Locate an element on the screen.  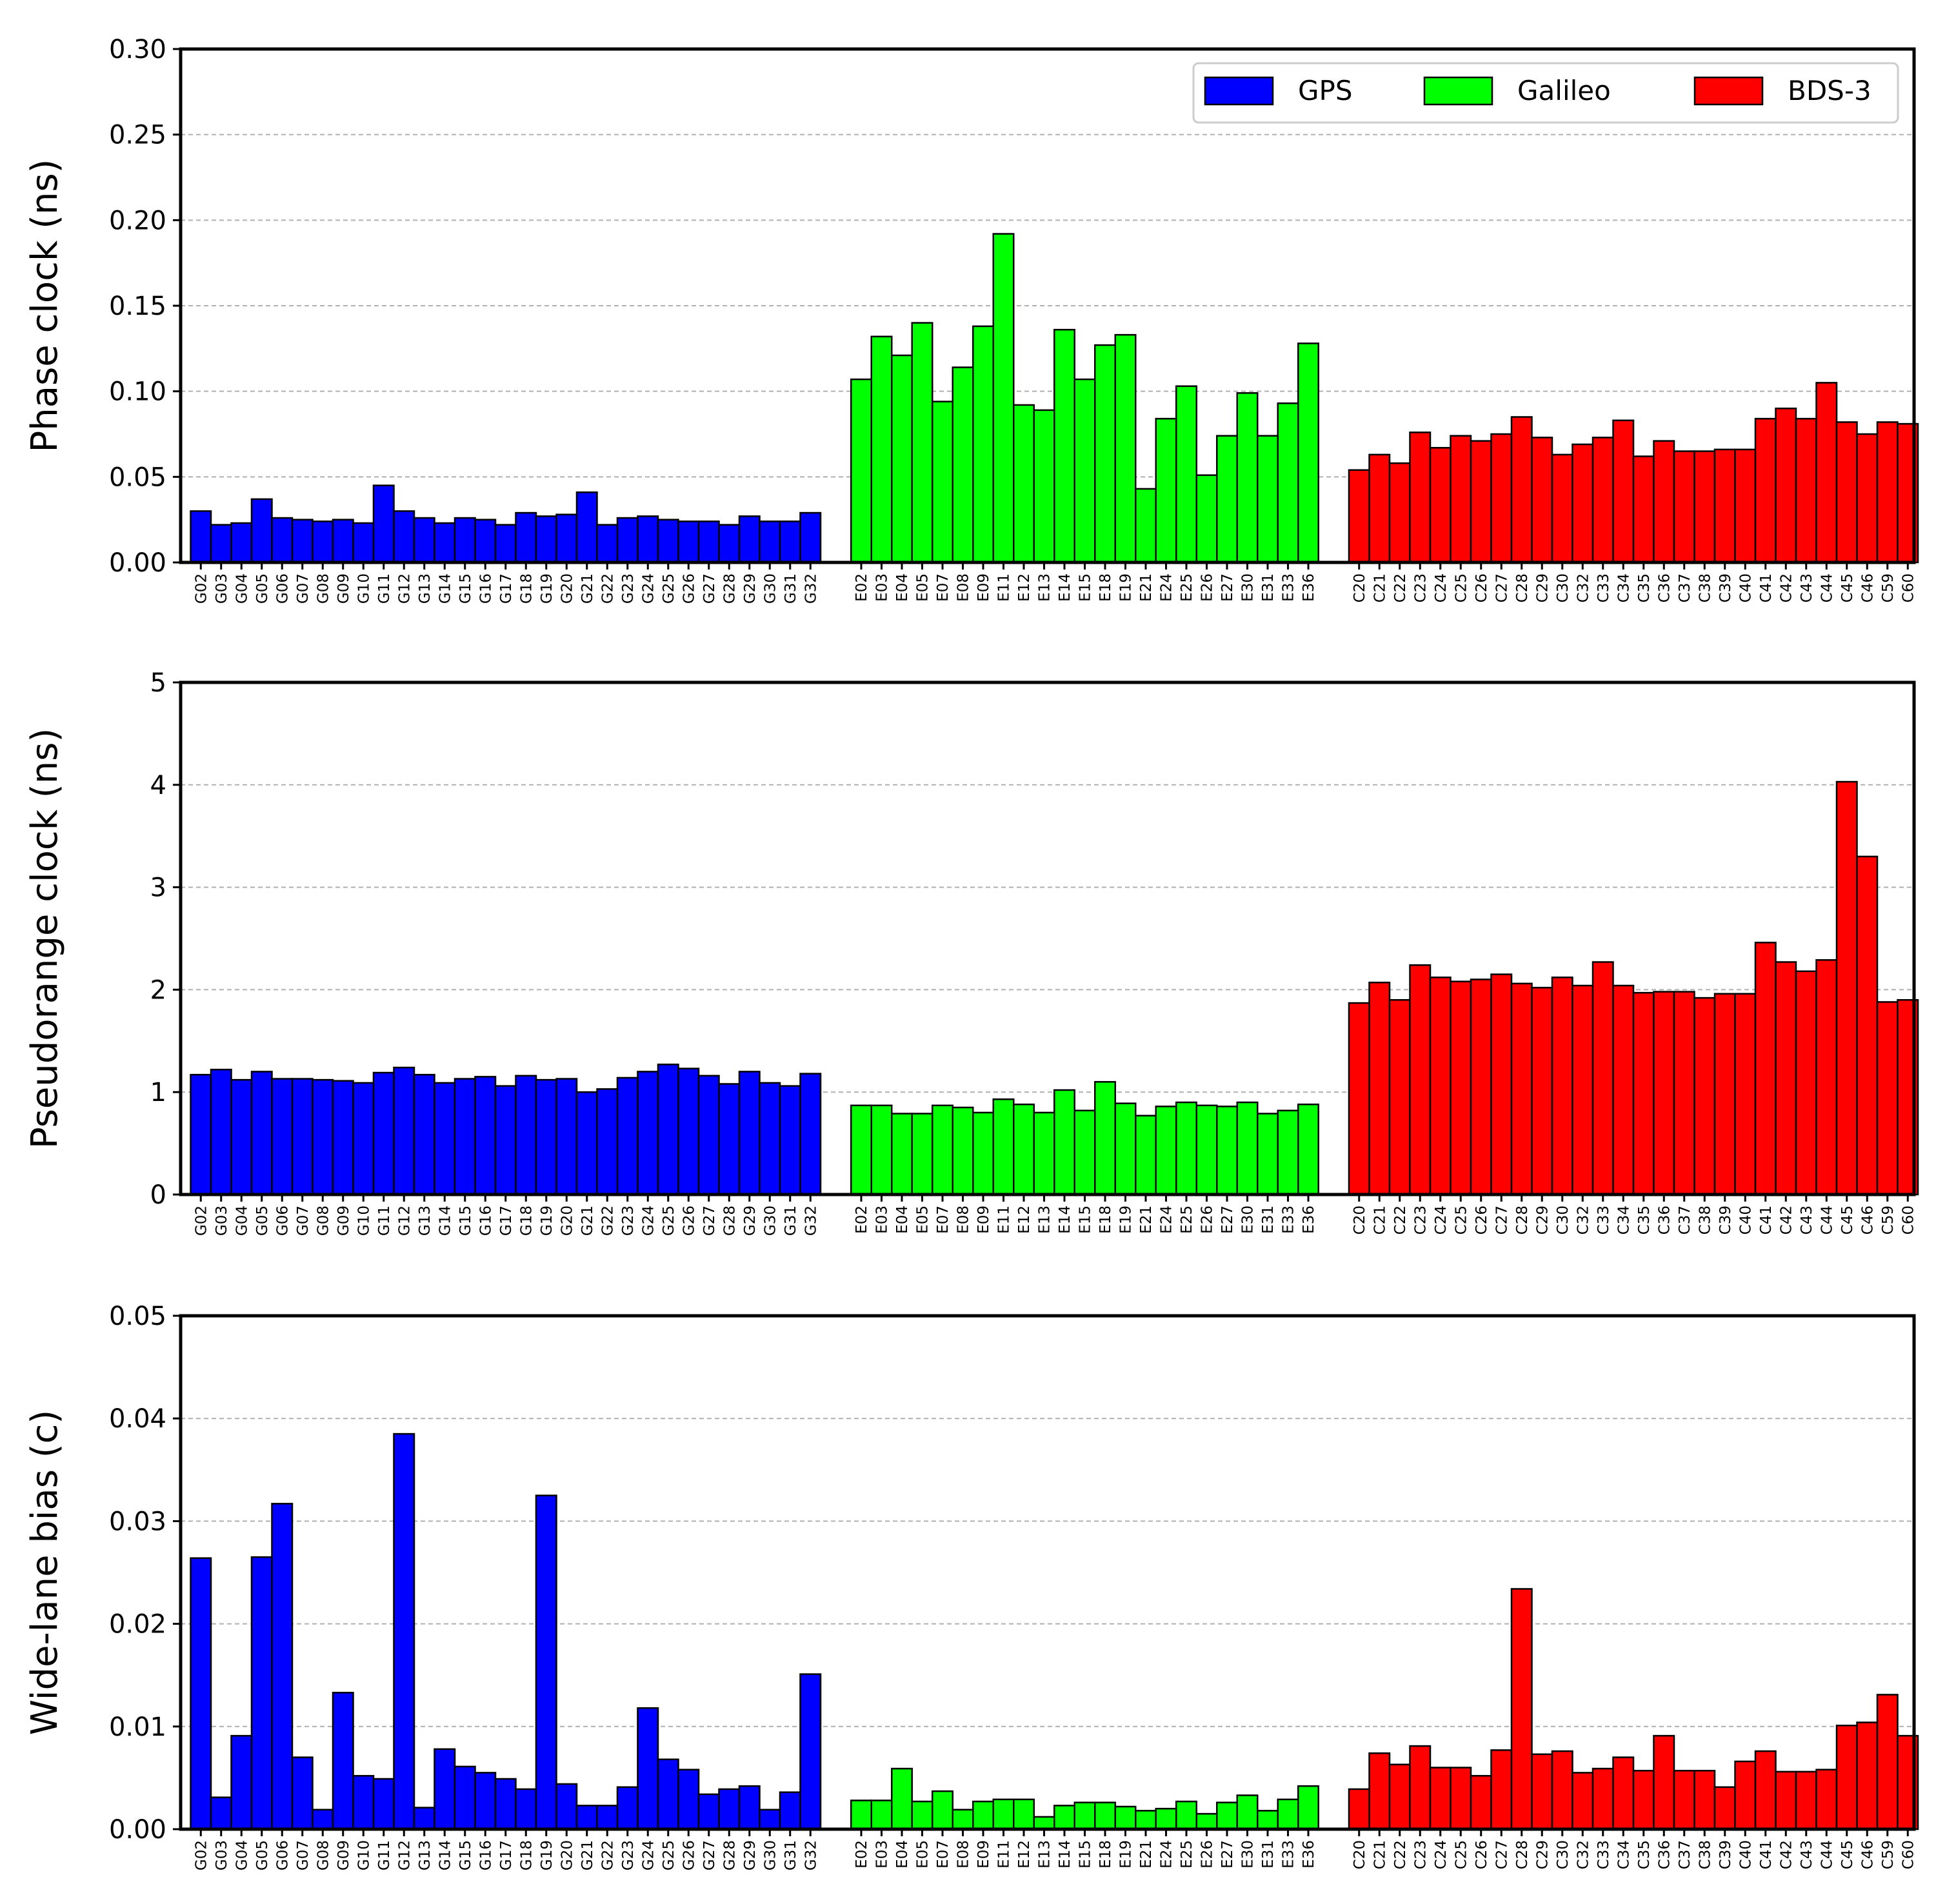
bar-c29 is located at coordinates (1542, 1091).